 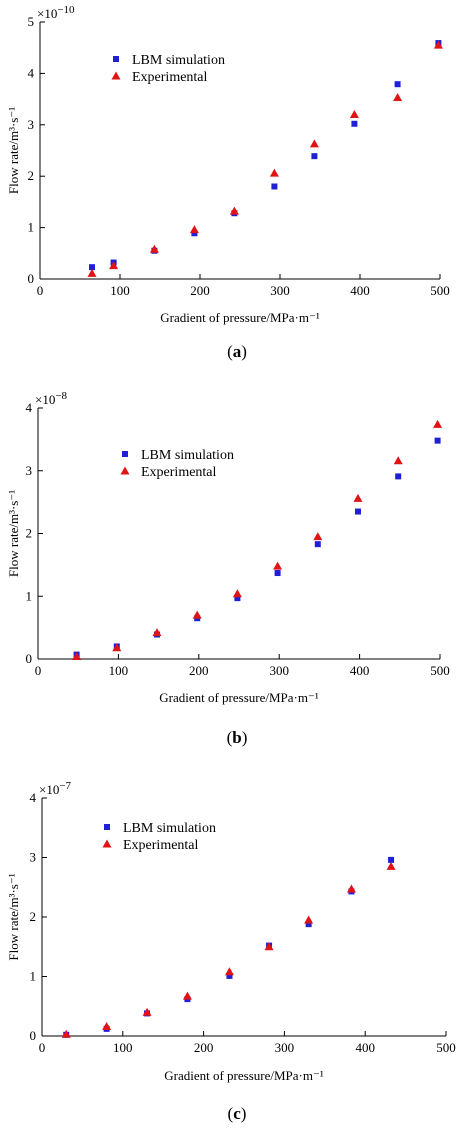 What do you see at coordinates (66, 10) in the screenshot?
I see `multiplier-exponent: −10` at bounding box center [66, 10].